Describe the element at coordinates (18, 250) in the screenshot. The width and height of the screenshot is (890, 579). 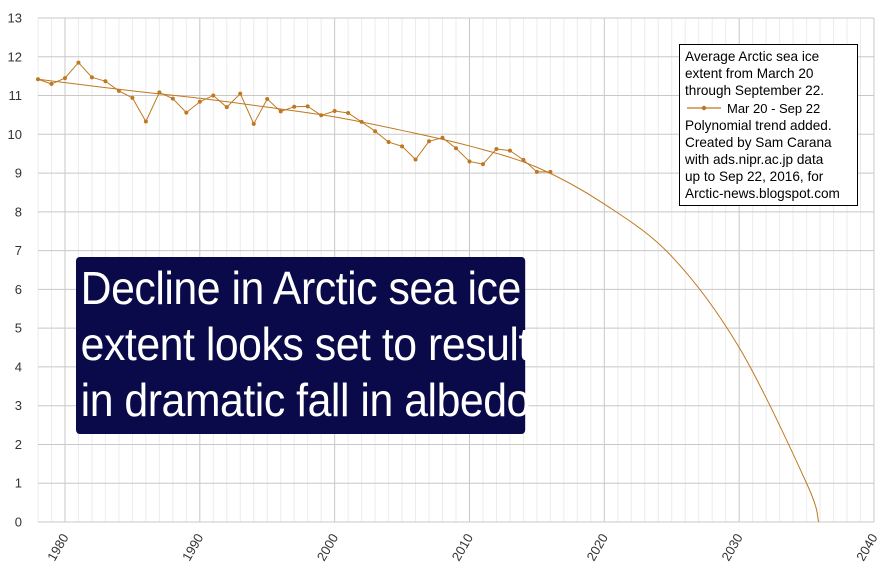
I see `y-tick-label: 7` at that location.